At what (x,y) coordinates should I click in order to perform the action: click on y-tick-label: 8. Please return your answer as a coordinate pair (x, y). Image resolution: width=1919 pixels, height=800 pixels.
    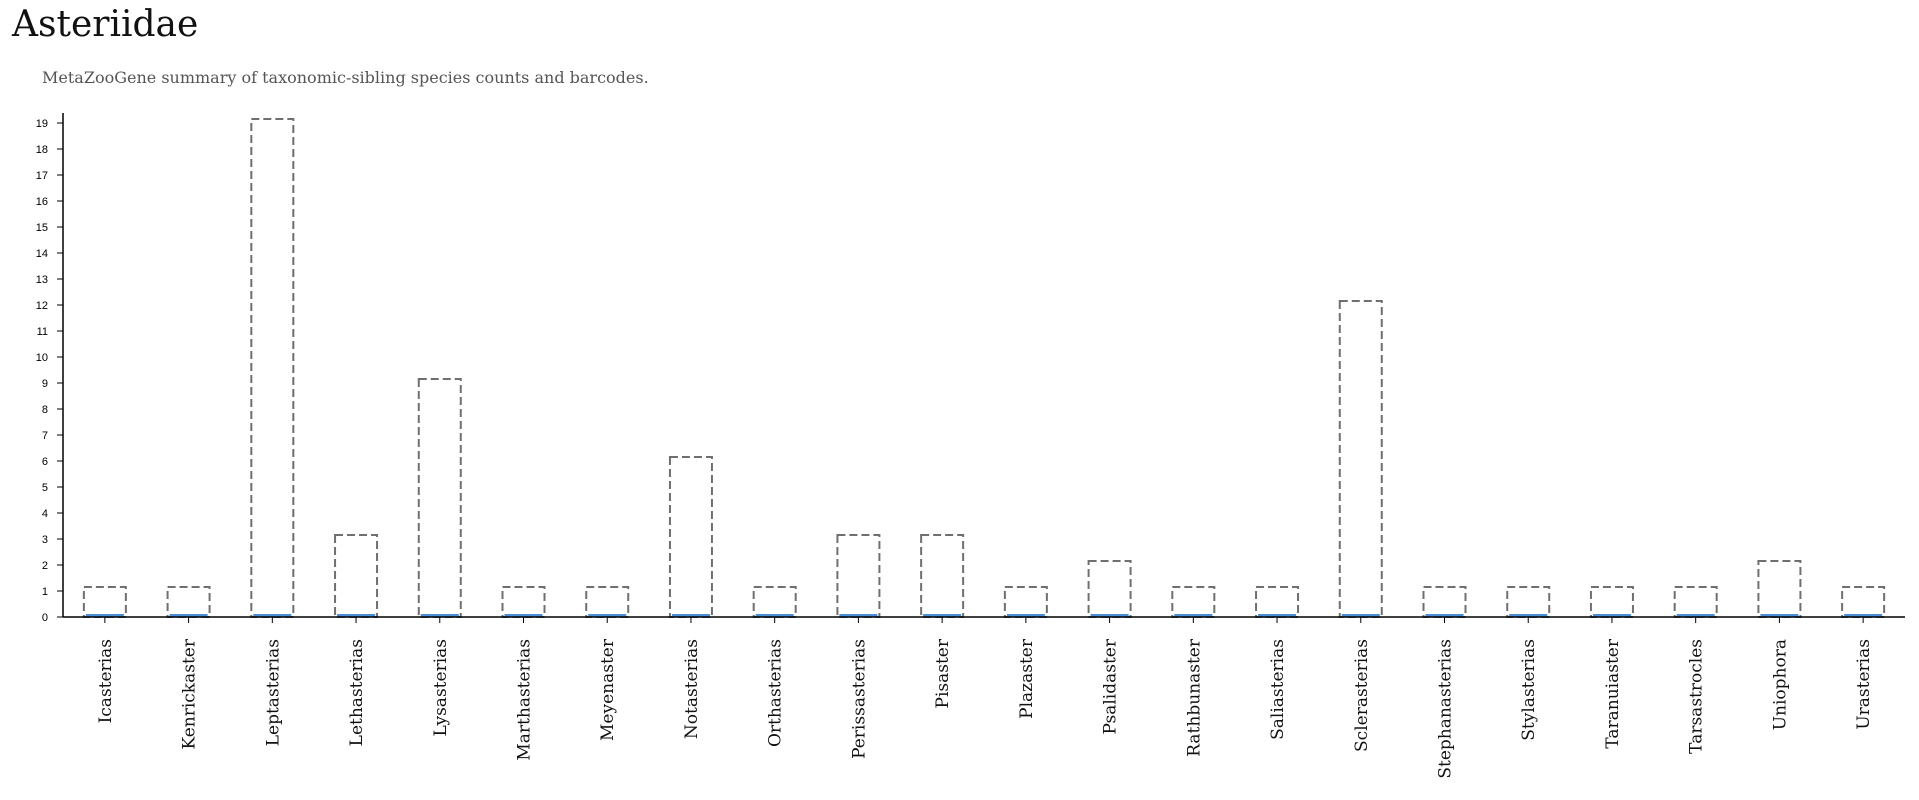
    Looking at the image, I should click on (45, 410).